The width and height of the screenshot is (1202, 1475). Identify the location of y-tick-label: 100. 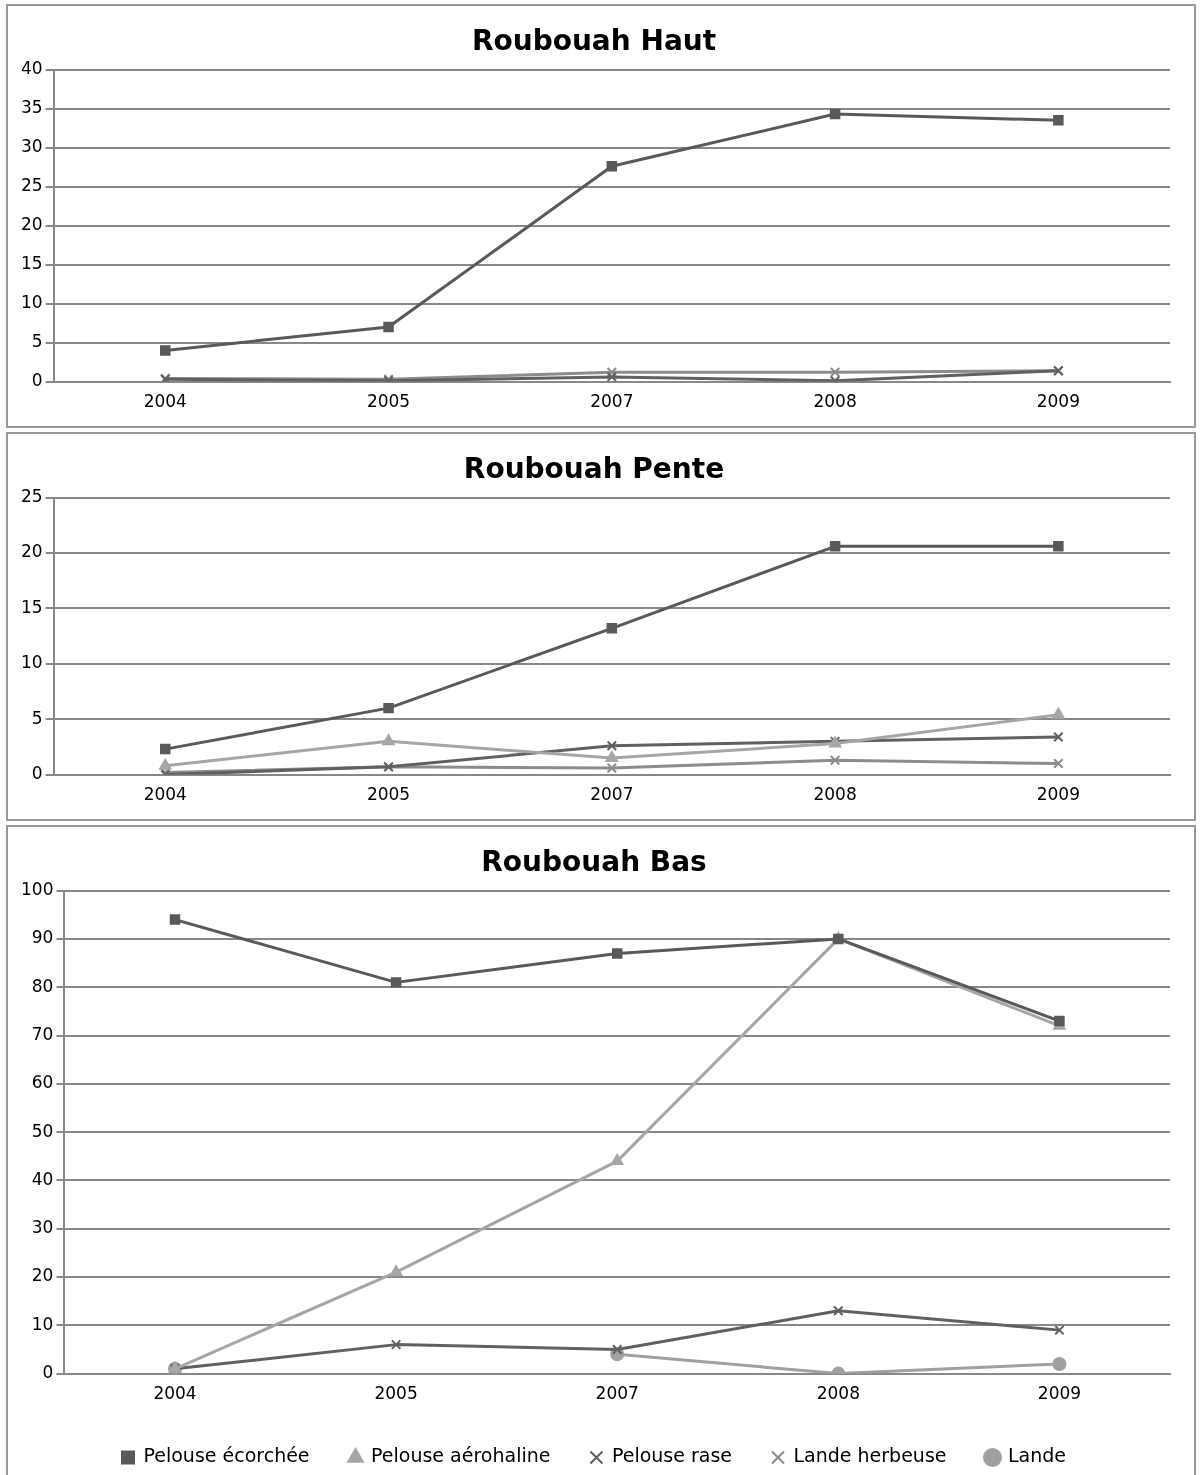
(37, 889).